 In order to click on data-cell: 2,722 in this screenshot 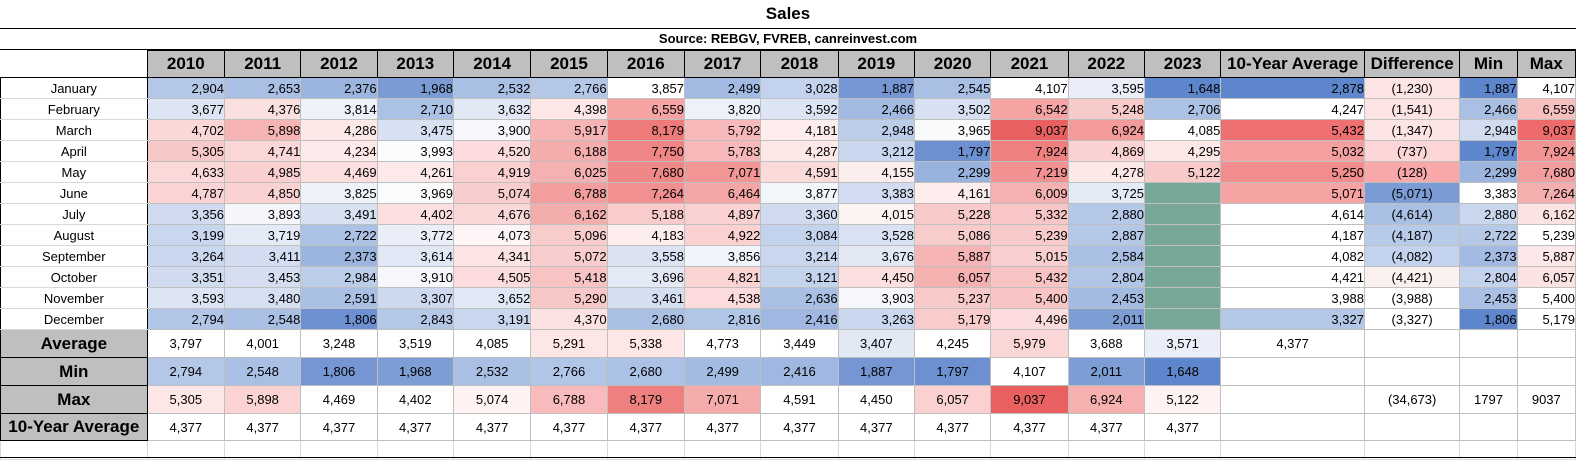, I will do `click(339, 235)`.